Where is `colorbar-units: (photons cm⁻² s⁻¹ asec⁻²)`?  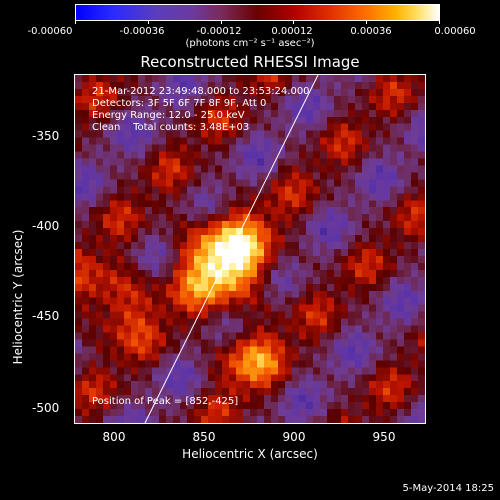 colorbar-units: (photons cm⁻² s⁻¹ asec⁻²) is located at coordinates (250, 43).